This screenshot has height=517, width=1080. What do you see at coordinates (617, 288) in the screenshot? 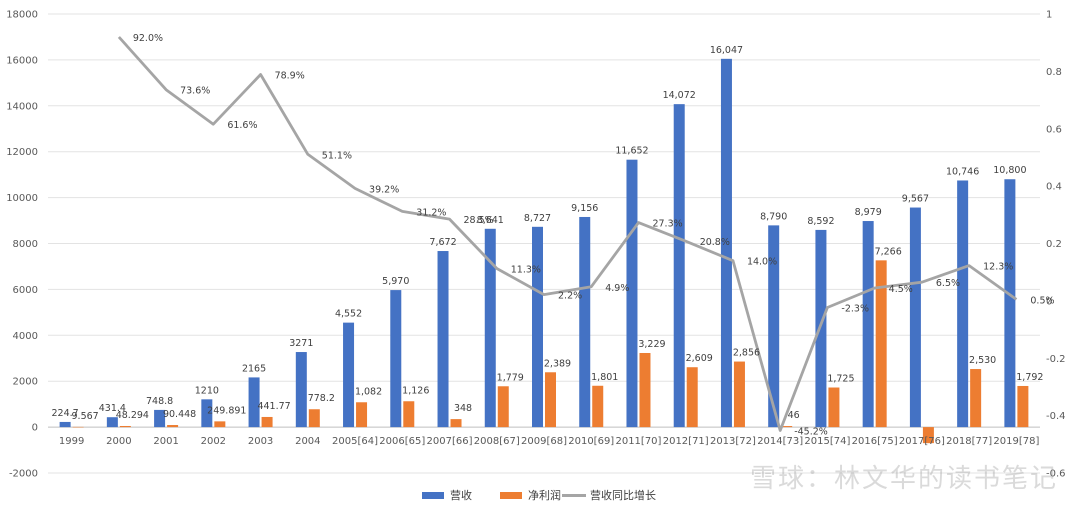
I see `growth-label: 4.9%` at bounding box center [617, 288].